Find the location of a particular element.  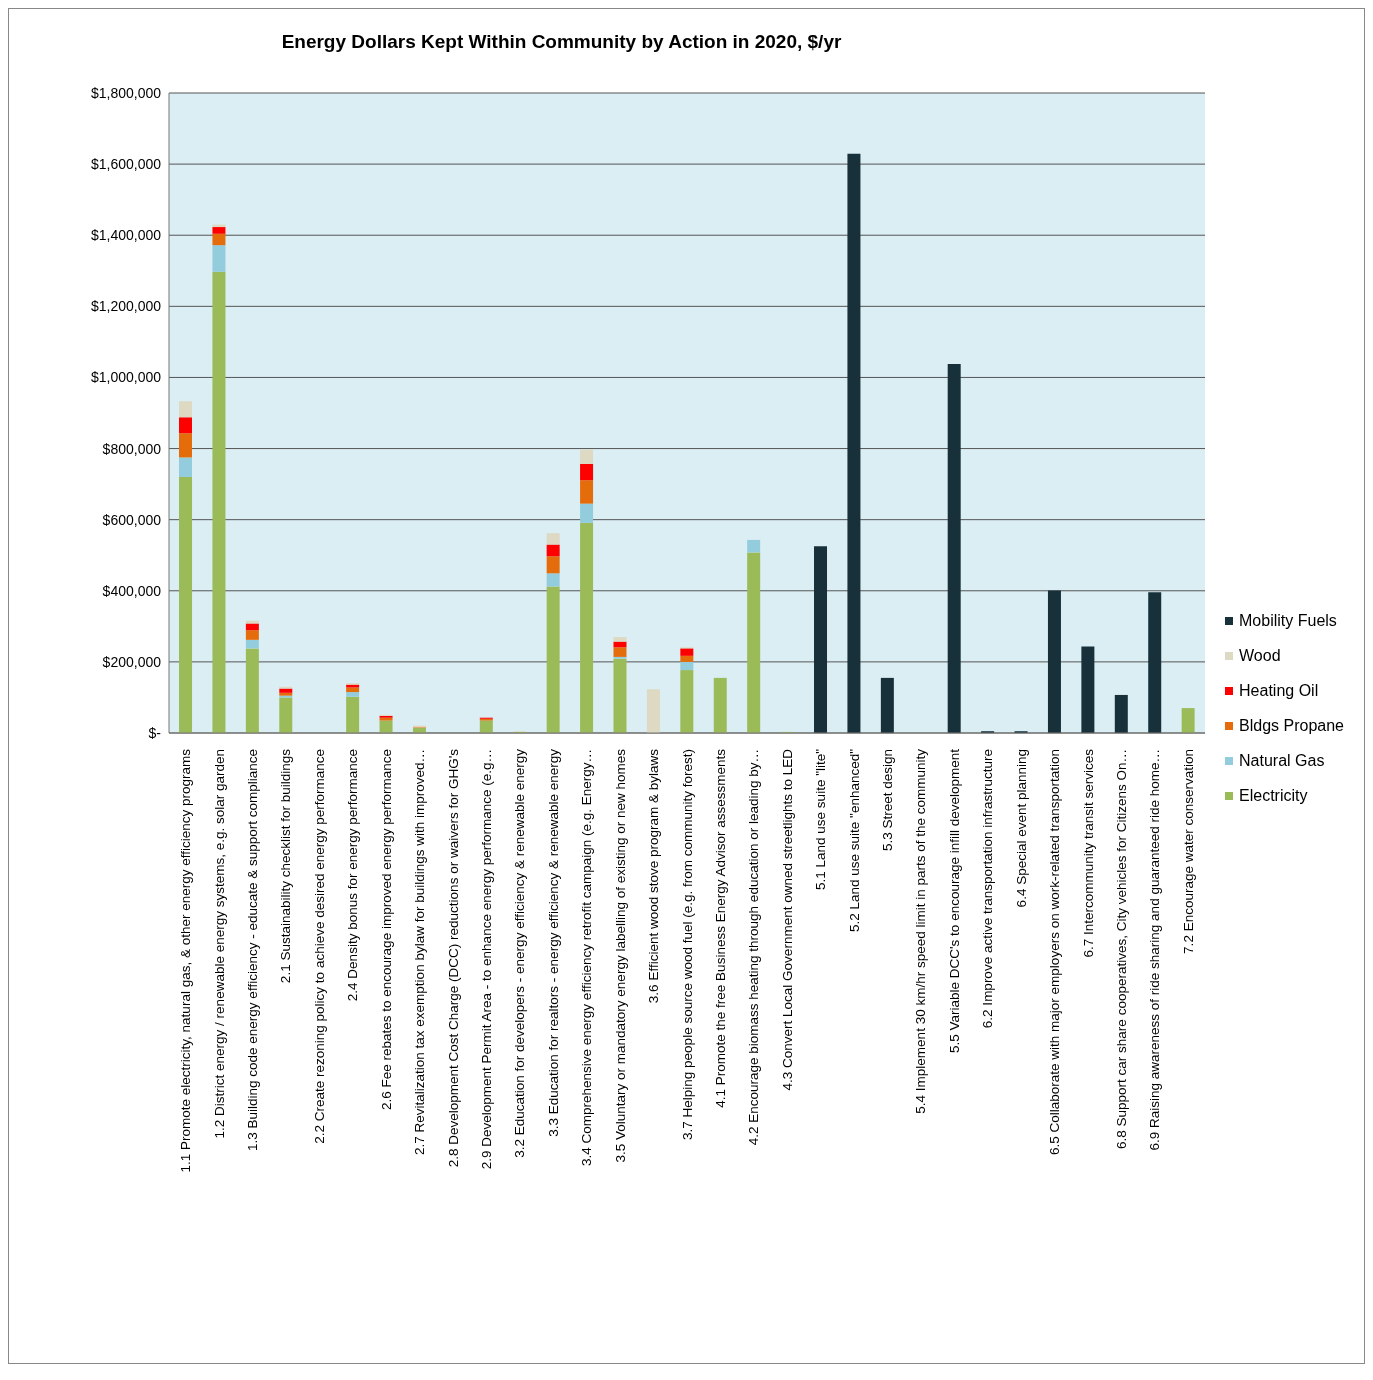

x-tick-label: 5.2 Land use suite "enhanced" is located at coordinates (854, 840).